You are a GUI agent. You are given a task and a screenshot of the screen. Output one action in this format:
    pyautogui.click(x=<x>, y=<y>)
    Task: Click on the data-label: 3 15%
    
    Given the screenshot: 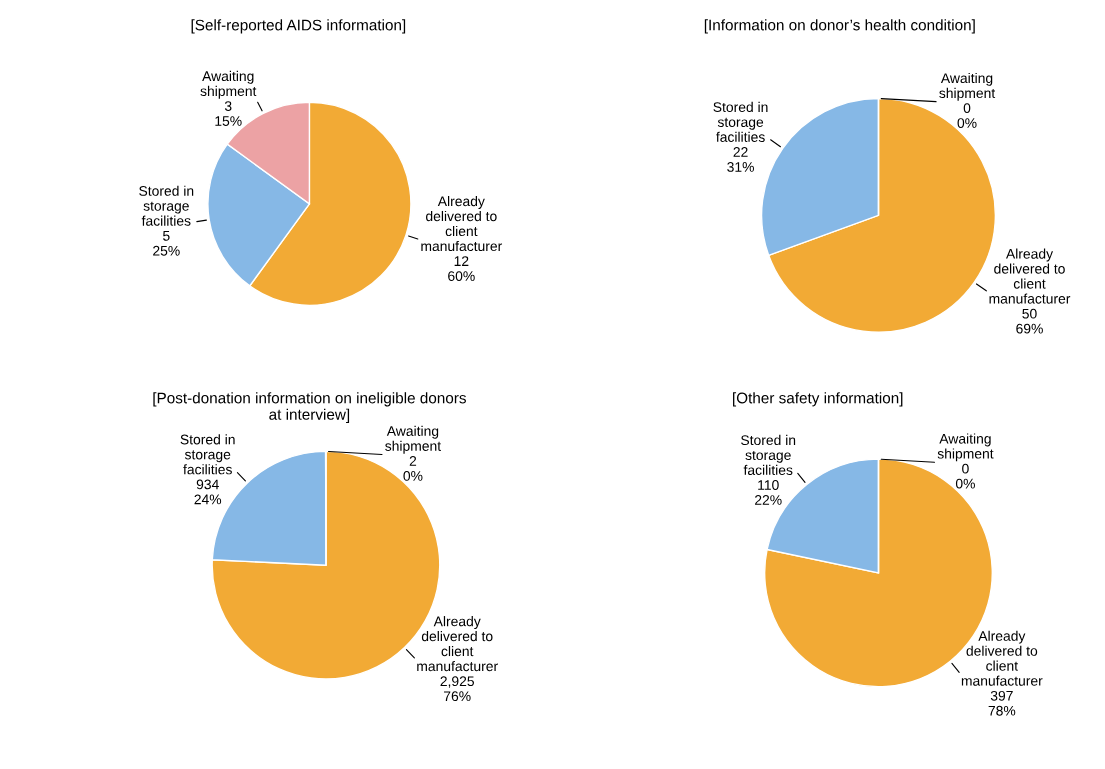 What is the action you would take?
    pyautogui.click(x=228, y=113)
    